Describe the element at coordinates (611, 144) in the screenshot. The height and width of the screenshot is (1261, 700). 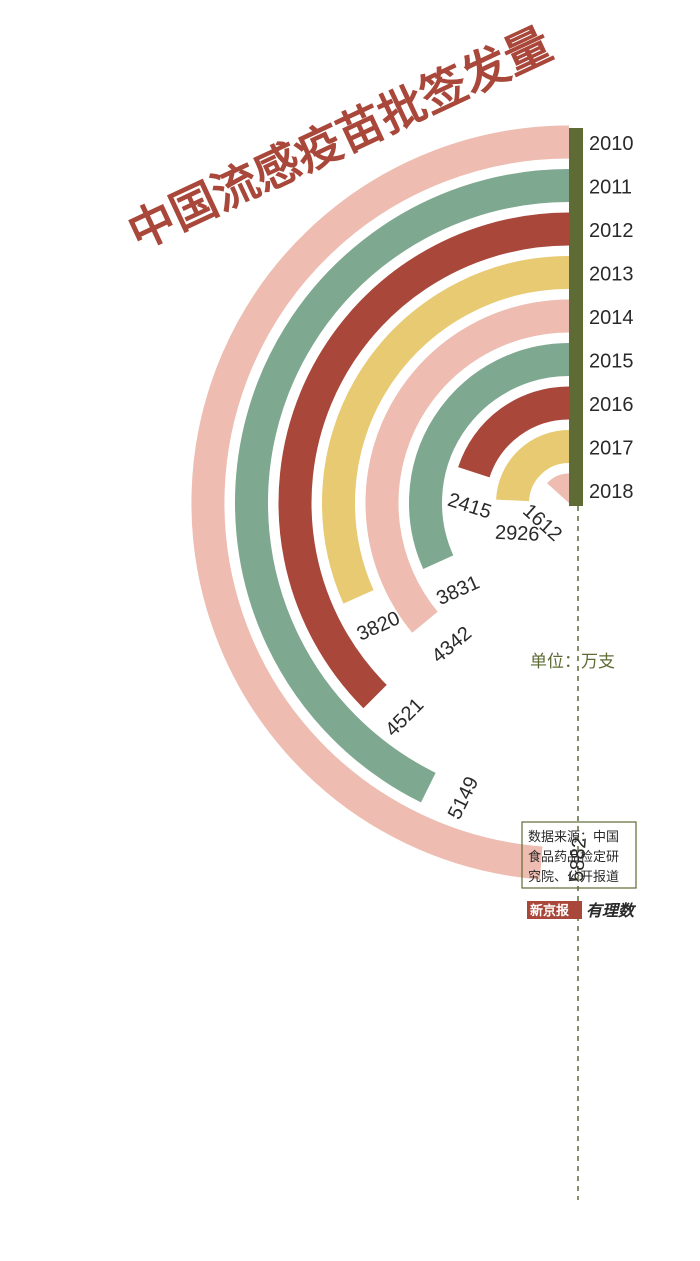
I see `year-label-2010: 2010` at that location.